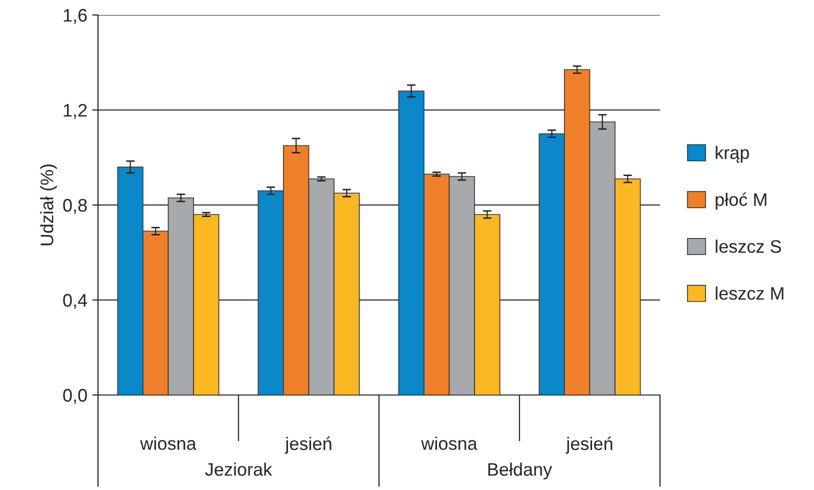  What do you see at coordinates (750, 293) in the screenshot?
I see `legend-label: leszcz M` at bounding box center [750, 293].